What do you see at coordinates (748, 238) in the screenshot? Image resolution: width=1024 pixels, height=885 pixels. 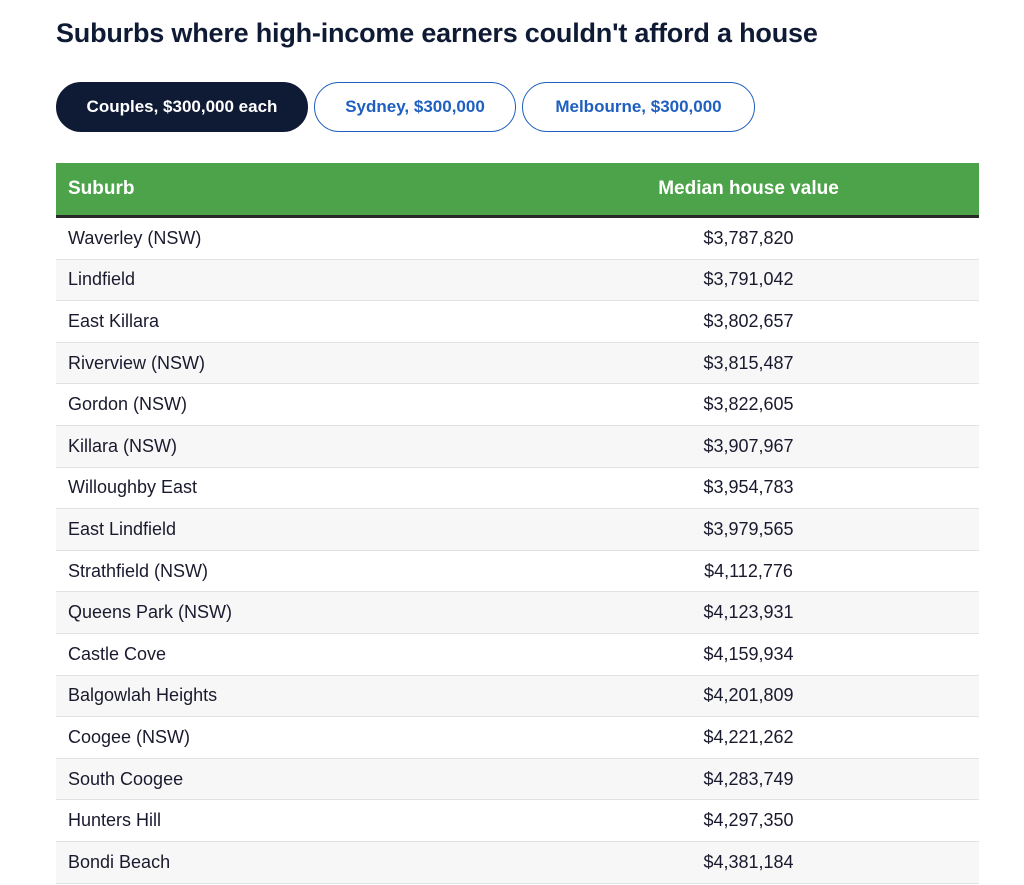 I see `cell-median-value: $3,787,820` at bounding box center [748, 238].